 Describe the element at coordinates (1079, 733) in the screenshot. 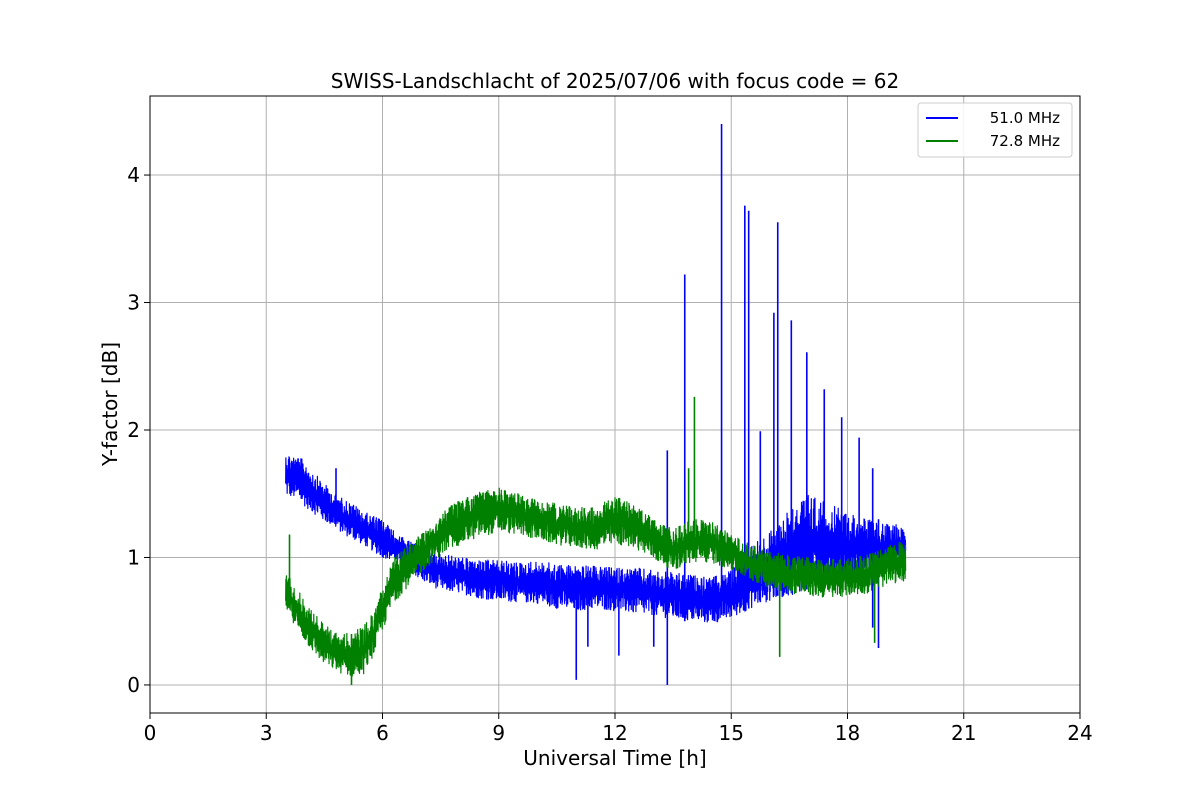

I see `x-tick-label: 24` at that location.